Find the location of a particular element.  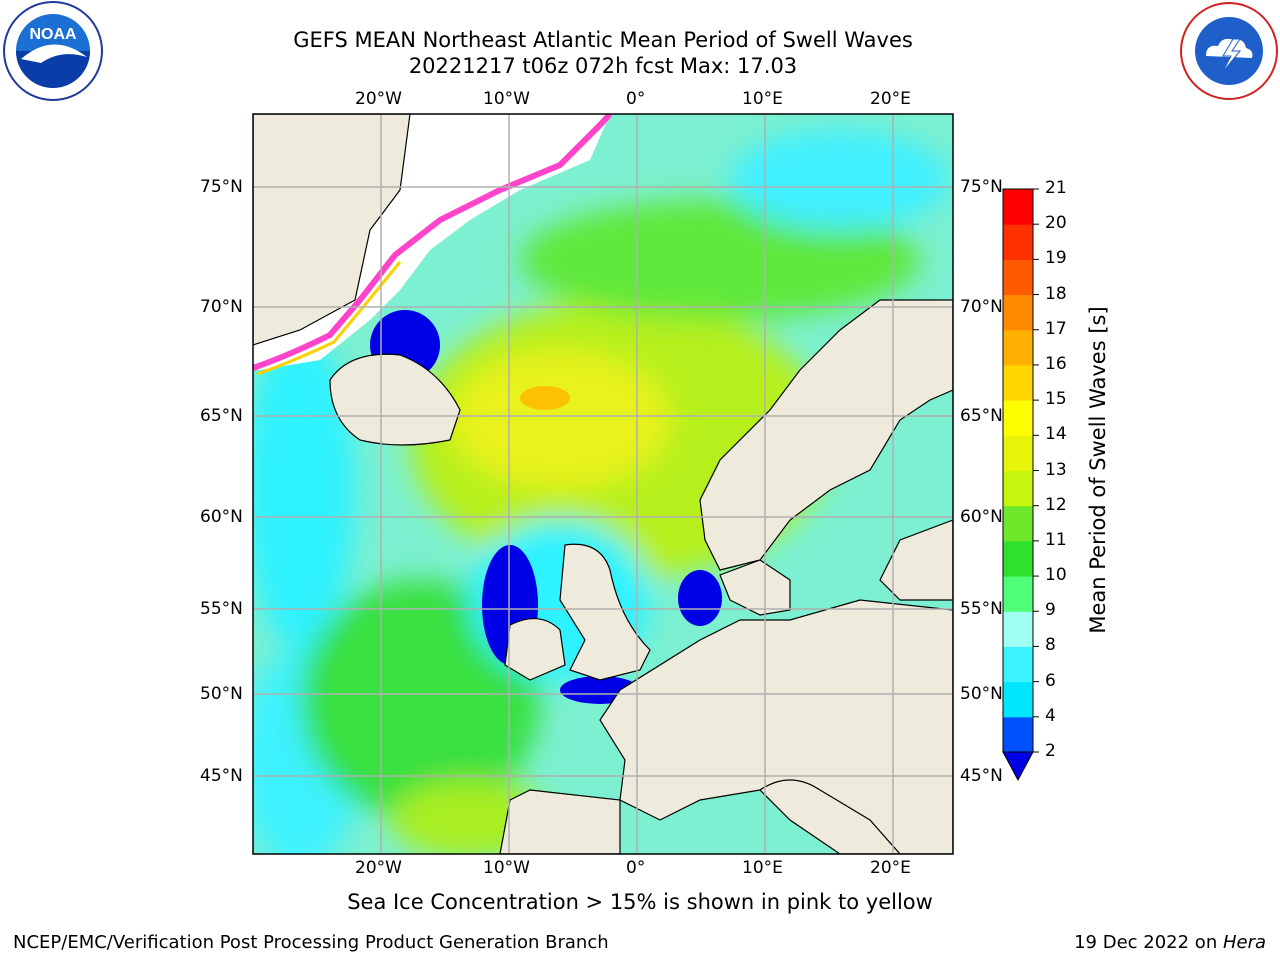

lon-label-bottom: 20°E is located at coordinates (890, 868).